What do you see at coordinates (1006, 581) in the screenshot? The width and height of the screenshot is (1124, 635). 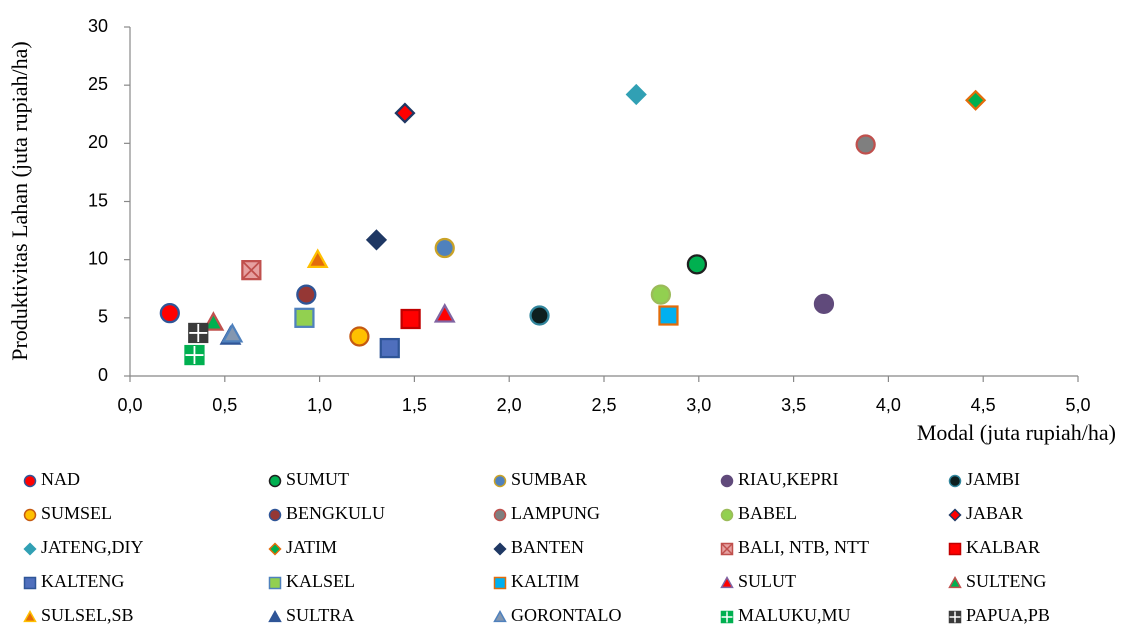 I see `legend-label: SULTENG` at bounding box center [1006, 581].